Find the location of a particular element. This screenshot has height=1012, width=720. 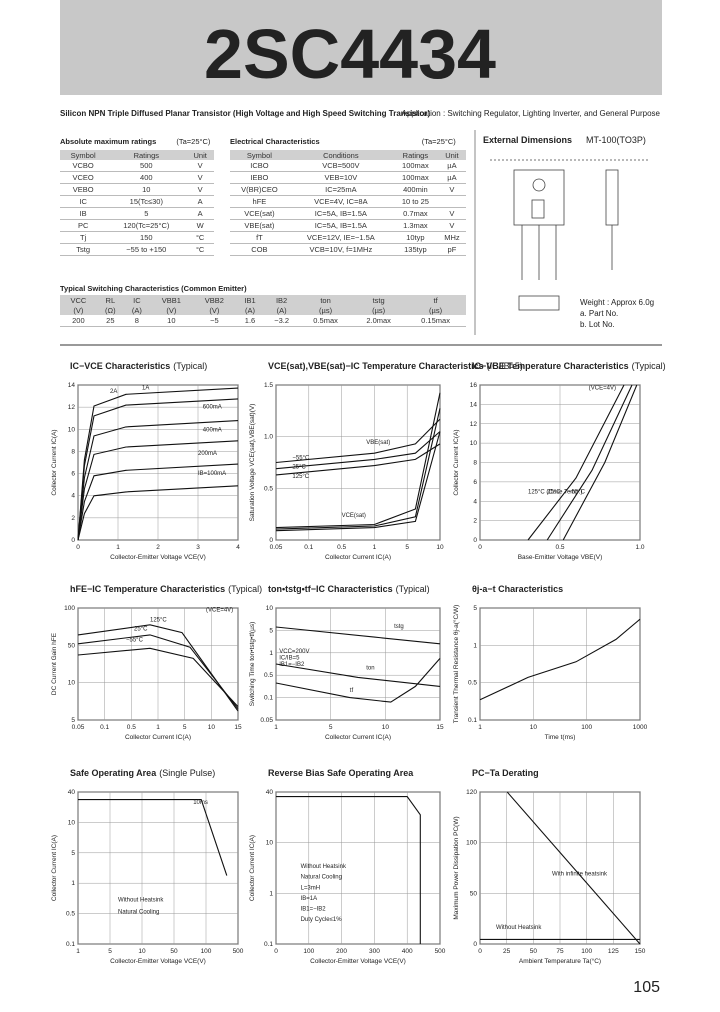

curve-label: VCE(sat) is located at coordinates (354, 516).